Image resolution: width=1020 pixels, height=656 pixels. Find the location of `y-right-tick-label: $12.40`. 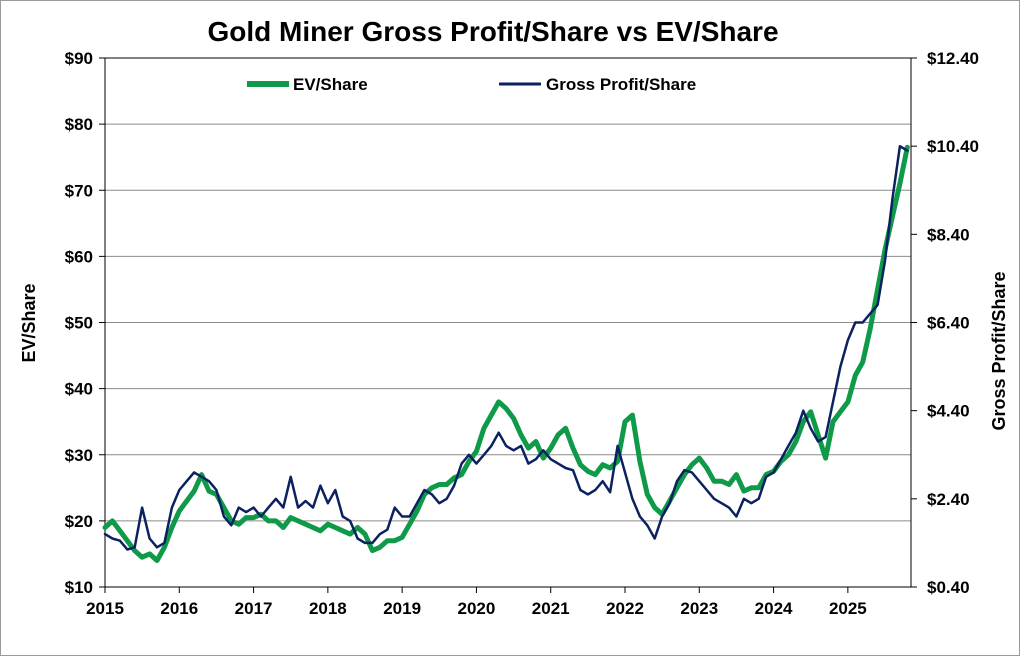

y-right-tick-label: $12.40 is located at coordinates (953, 58).